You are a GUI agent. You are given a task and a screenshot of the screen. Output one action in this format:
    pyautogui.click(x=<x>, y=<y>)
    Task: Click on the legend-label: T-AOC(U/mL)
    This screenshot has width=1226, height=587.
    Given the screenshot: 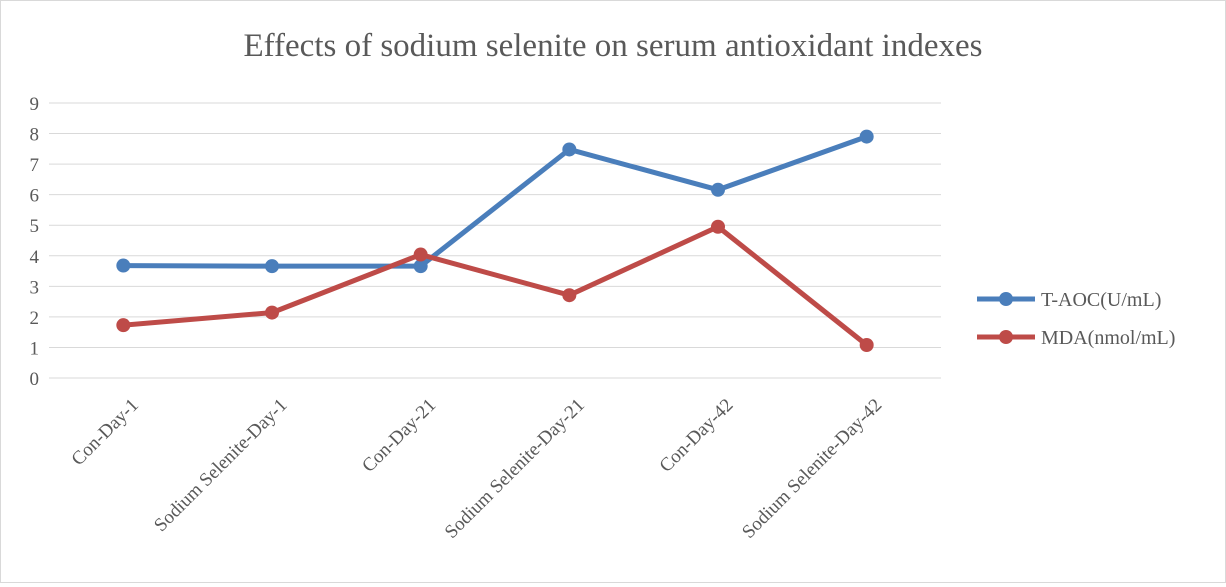 What is the action you would take?
    pyautogui.click(x=1101, y=300)
    